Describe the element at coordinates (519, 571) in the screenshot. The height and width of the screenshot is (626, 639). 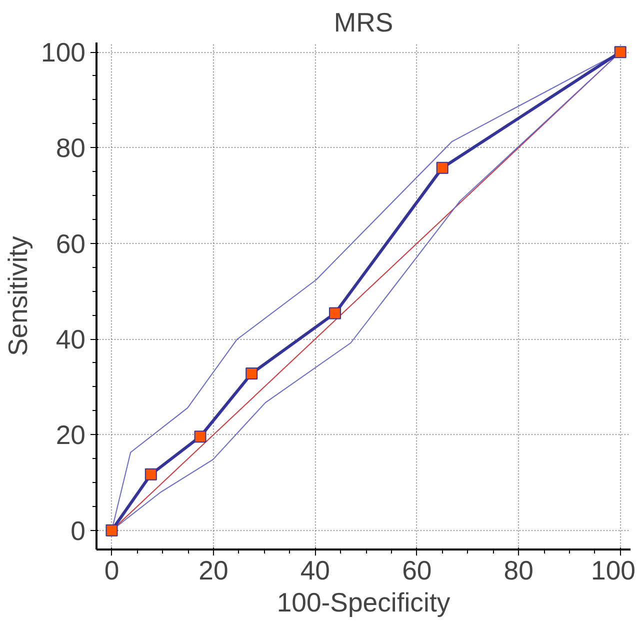
I see `x-tick-label: 80` at that location.